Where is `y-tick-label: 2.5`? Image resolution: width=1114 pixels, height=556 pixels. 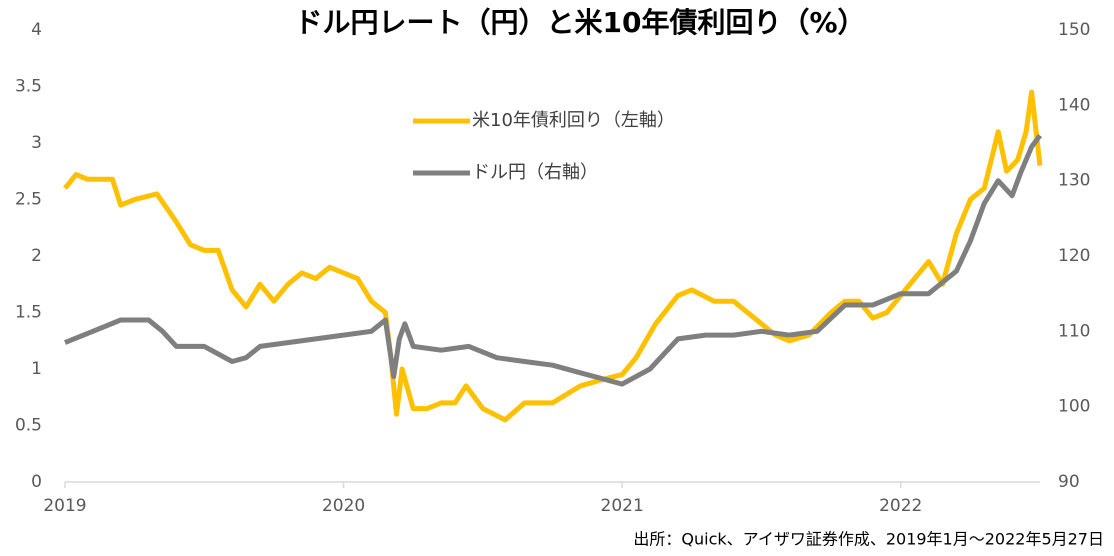
y-tick-label: 2.5 is located at coordinates (28, 200).